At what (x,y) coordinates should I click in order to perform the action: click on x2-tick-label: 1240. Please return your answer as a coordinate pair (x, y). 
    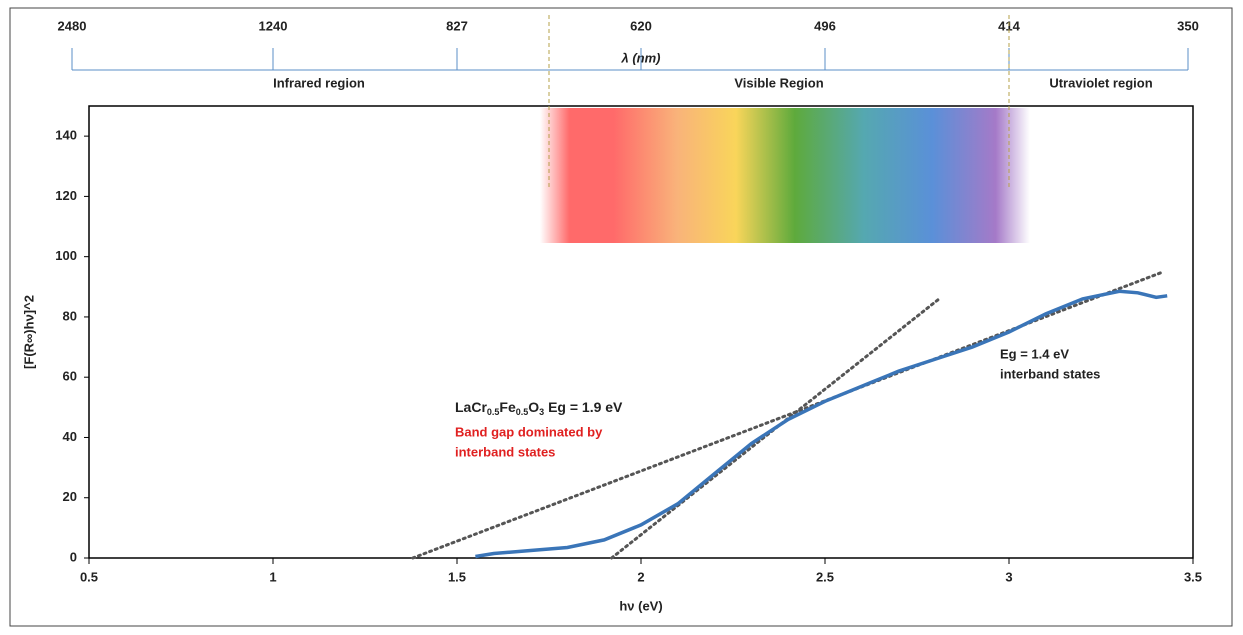
    Looking at the image, I should click on (273, 25).